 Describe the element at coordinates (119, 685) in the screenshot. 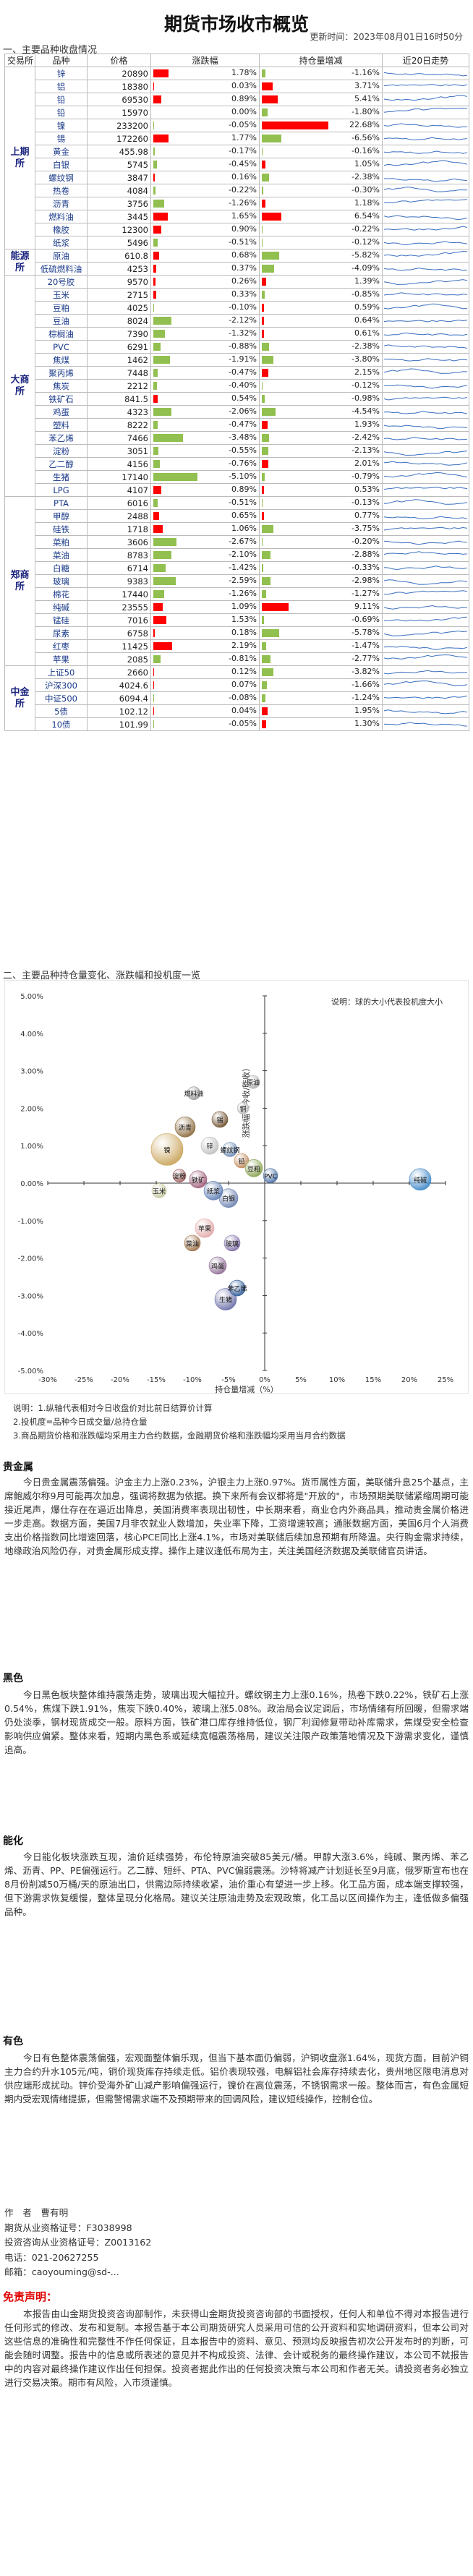

I see `price-cell: 4024.6` at that location.